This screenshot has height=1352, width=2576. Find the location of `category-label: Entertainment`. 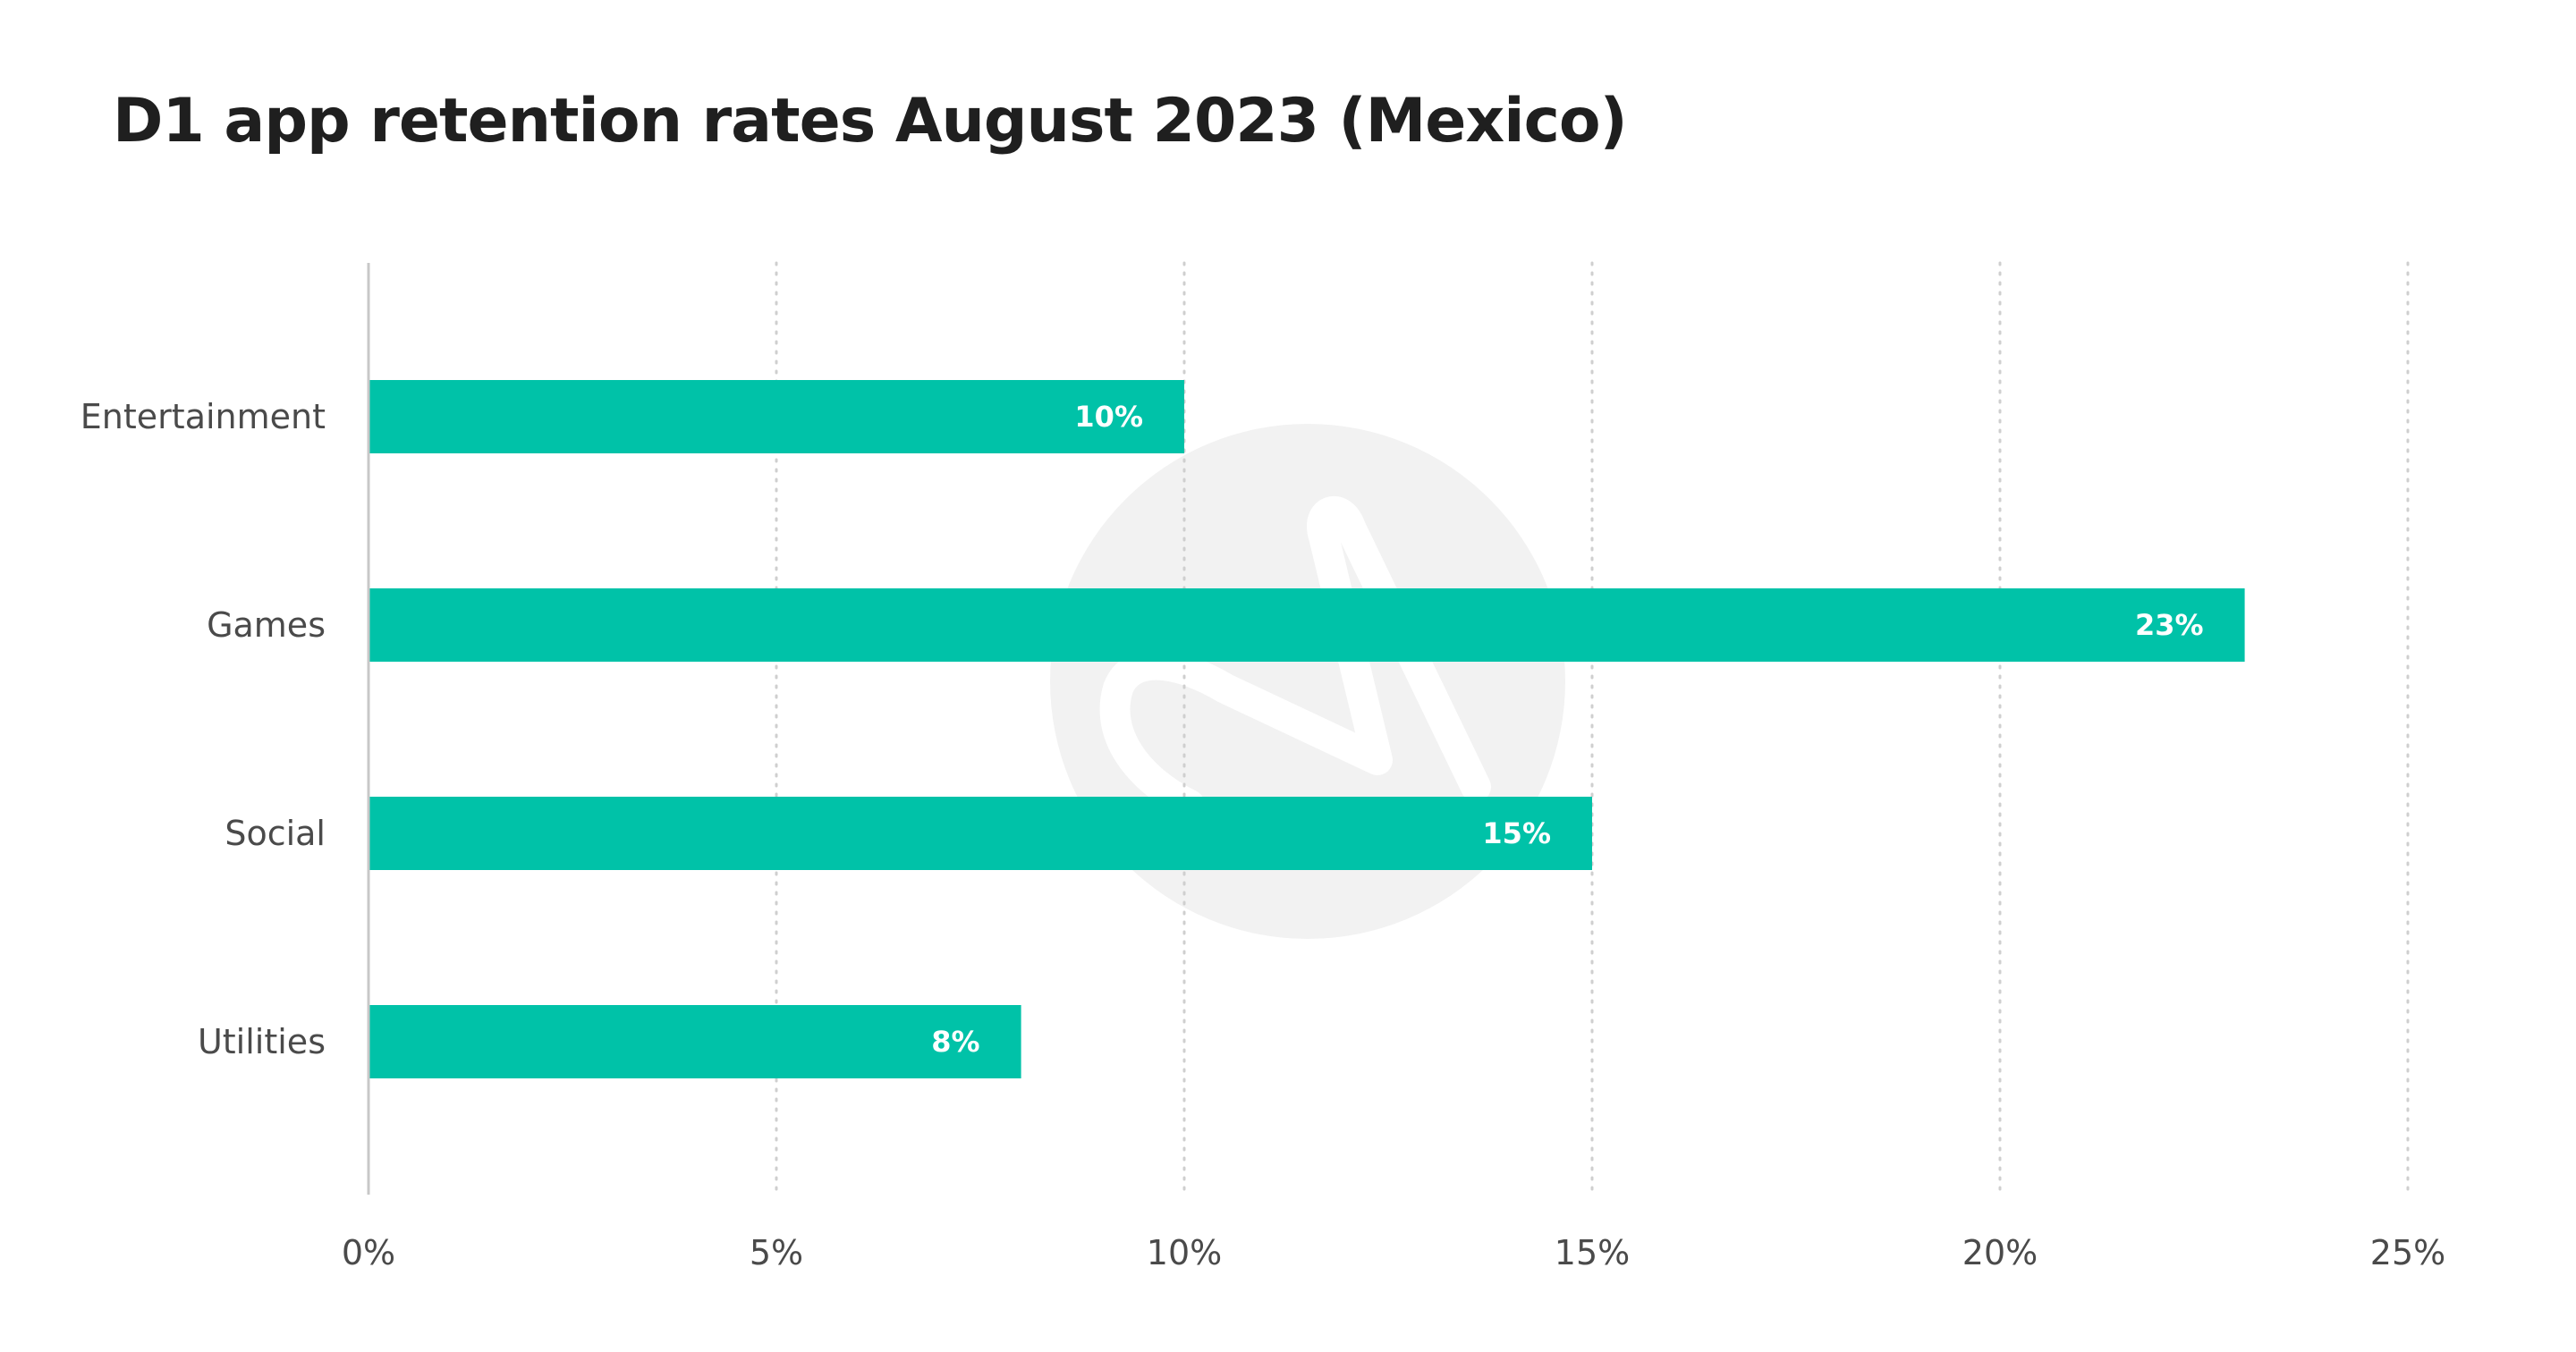

category-label: Entertainment is located at coordinates (203, 416).